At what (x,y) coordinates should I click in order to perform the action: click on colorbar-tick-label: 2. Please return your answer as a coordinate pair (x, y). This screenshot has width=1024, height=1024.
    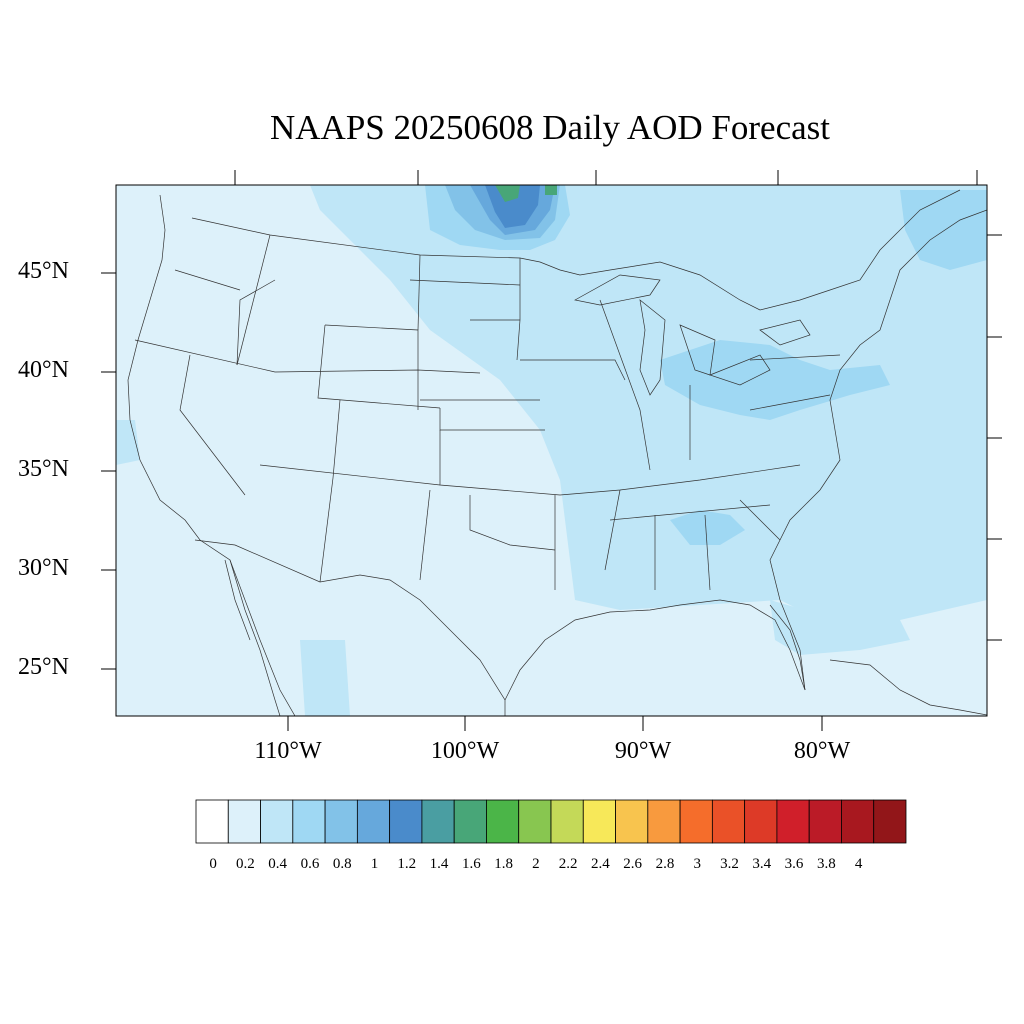
    Looking at the image, I should click on (536, 864).